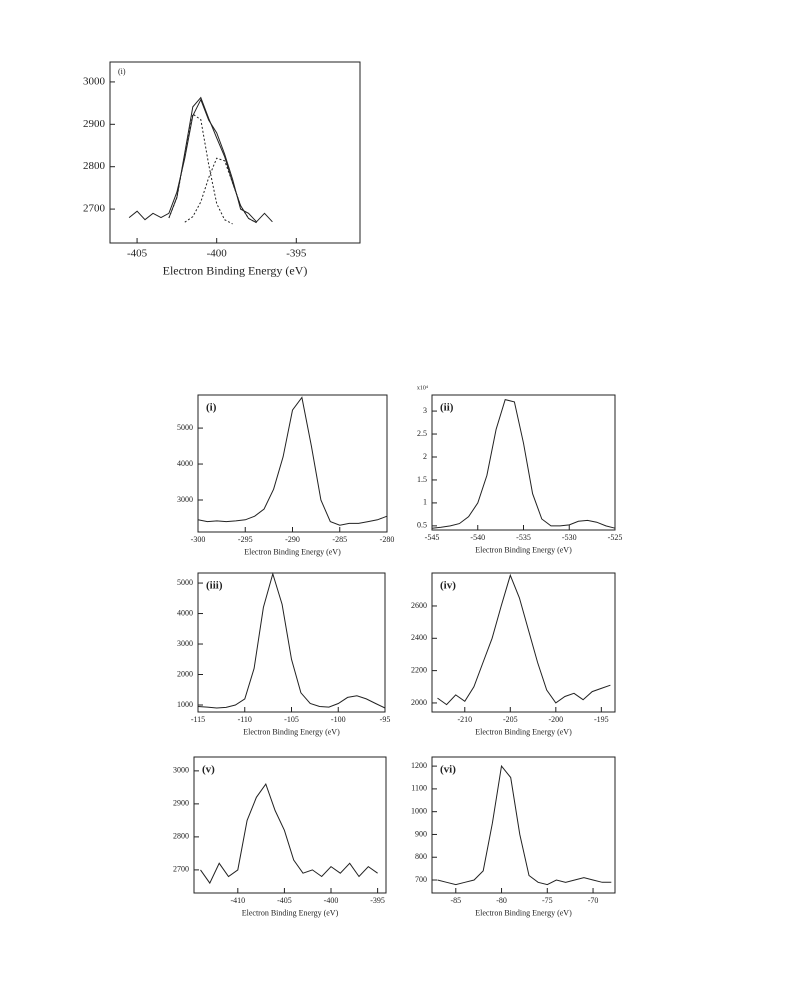 Image resolution: width=793 pixels, height=984 pixels. Describe the element at coordinates (245, 719) in the screenshot. I see `x-tick-label: -110` at that location.